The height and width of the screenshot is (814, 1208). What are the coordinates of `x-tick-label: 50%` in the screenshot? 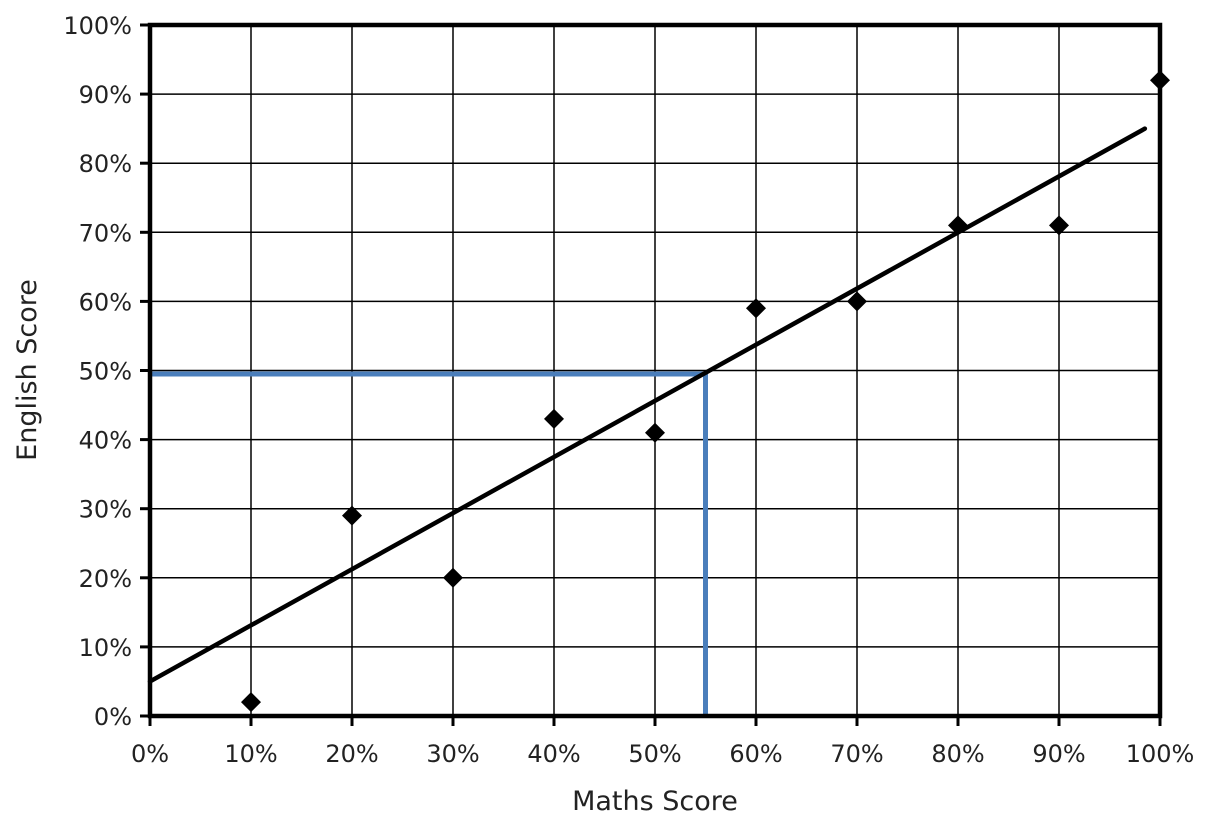 It's located at (654, 754).